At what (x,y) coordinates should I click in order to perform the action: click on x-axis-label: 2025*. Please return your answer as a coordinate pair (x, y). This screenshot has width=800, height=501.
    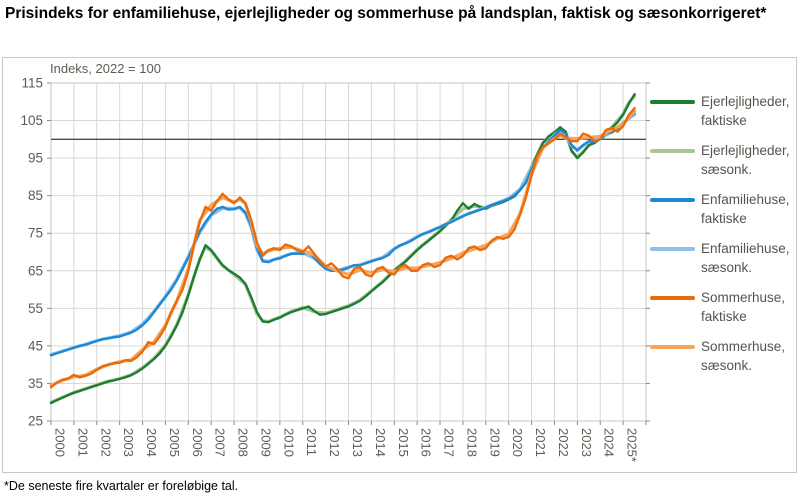
    Looking at the image, I should click on (632, 445).